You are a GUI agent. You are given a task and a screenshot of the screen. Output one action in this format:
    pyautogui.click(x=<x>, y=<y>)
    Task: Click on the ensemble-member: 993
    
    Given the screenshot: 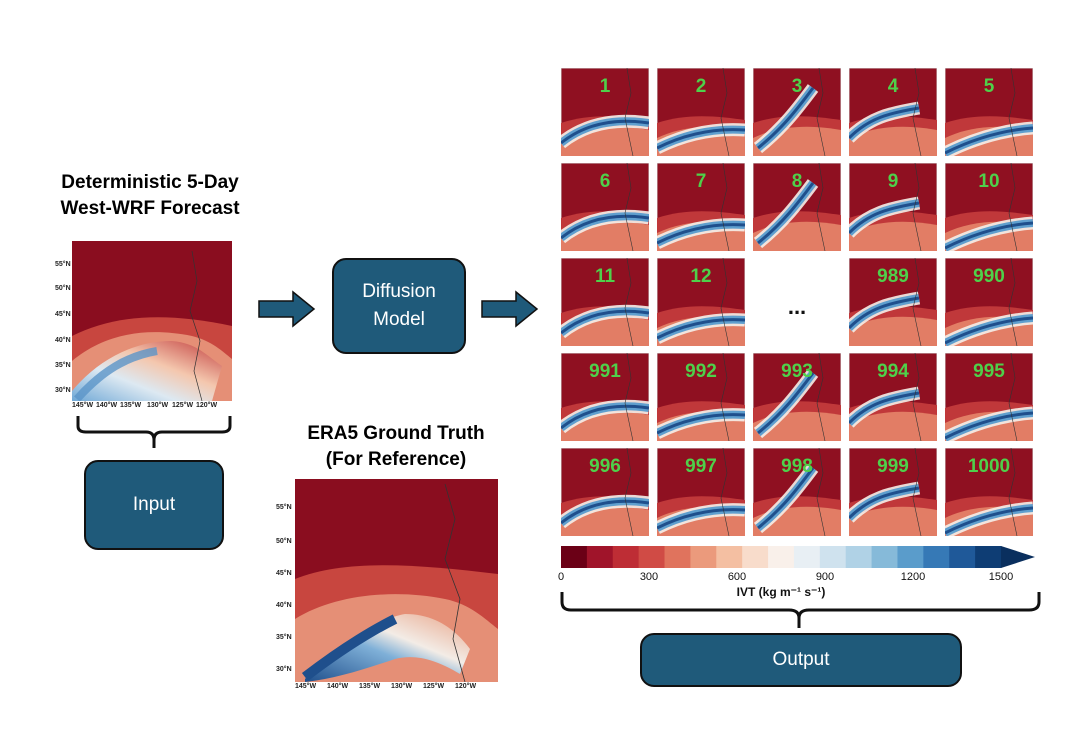 What is the action you would take?
    pyautogui.click(x=797, y=397)
    